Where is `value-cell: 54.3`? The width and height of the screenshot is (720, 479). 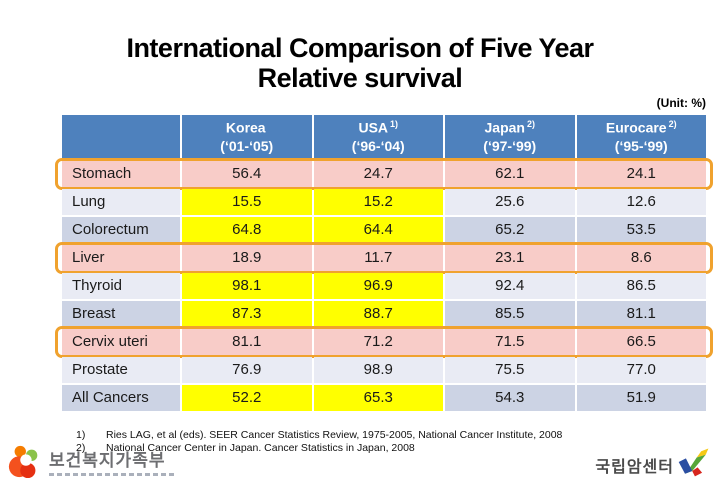 value-cell: 54.3 is located at coordinates (510, 398).